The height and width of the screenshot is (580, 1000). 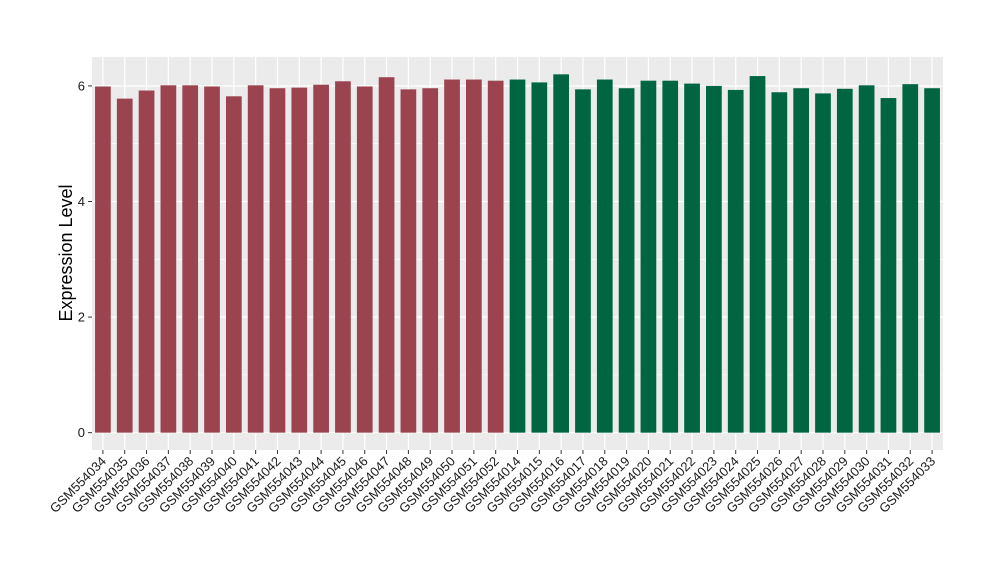 I want to click on y-tick-label: 4, so click(x=81, y=201).